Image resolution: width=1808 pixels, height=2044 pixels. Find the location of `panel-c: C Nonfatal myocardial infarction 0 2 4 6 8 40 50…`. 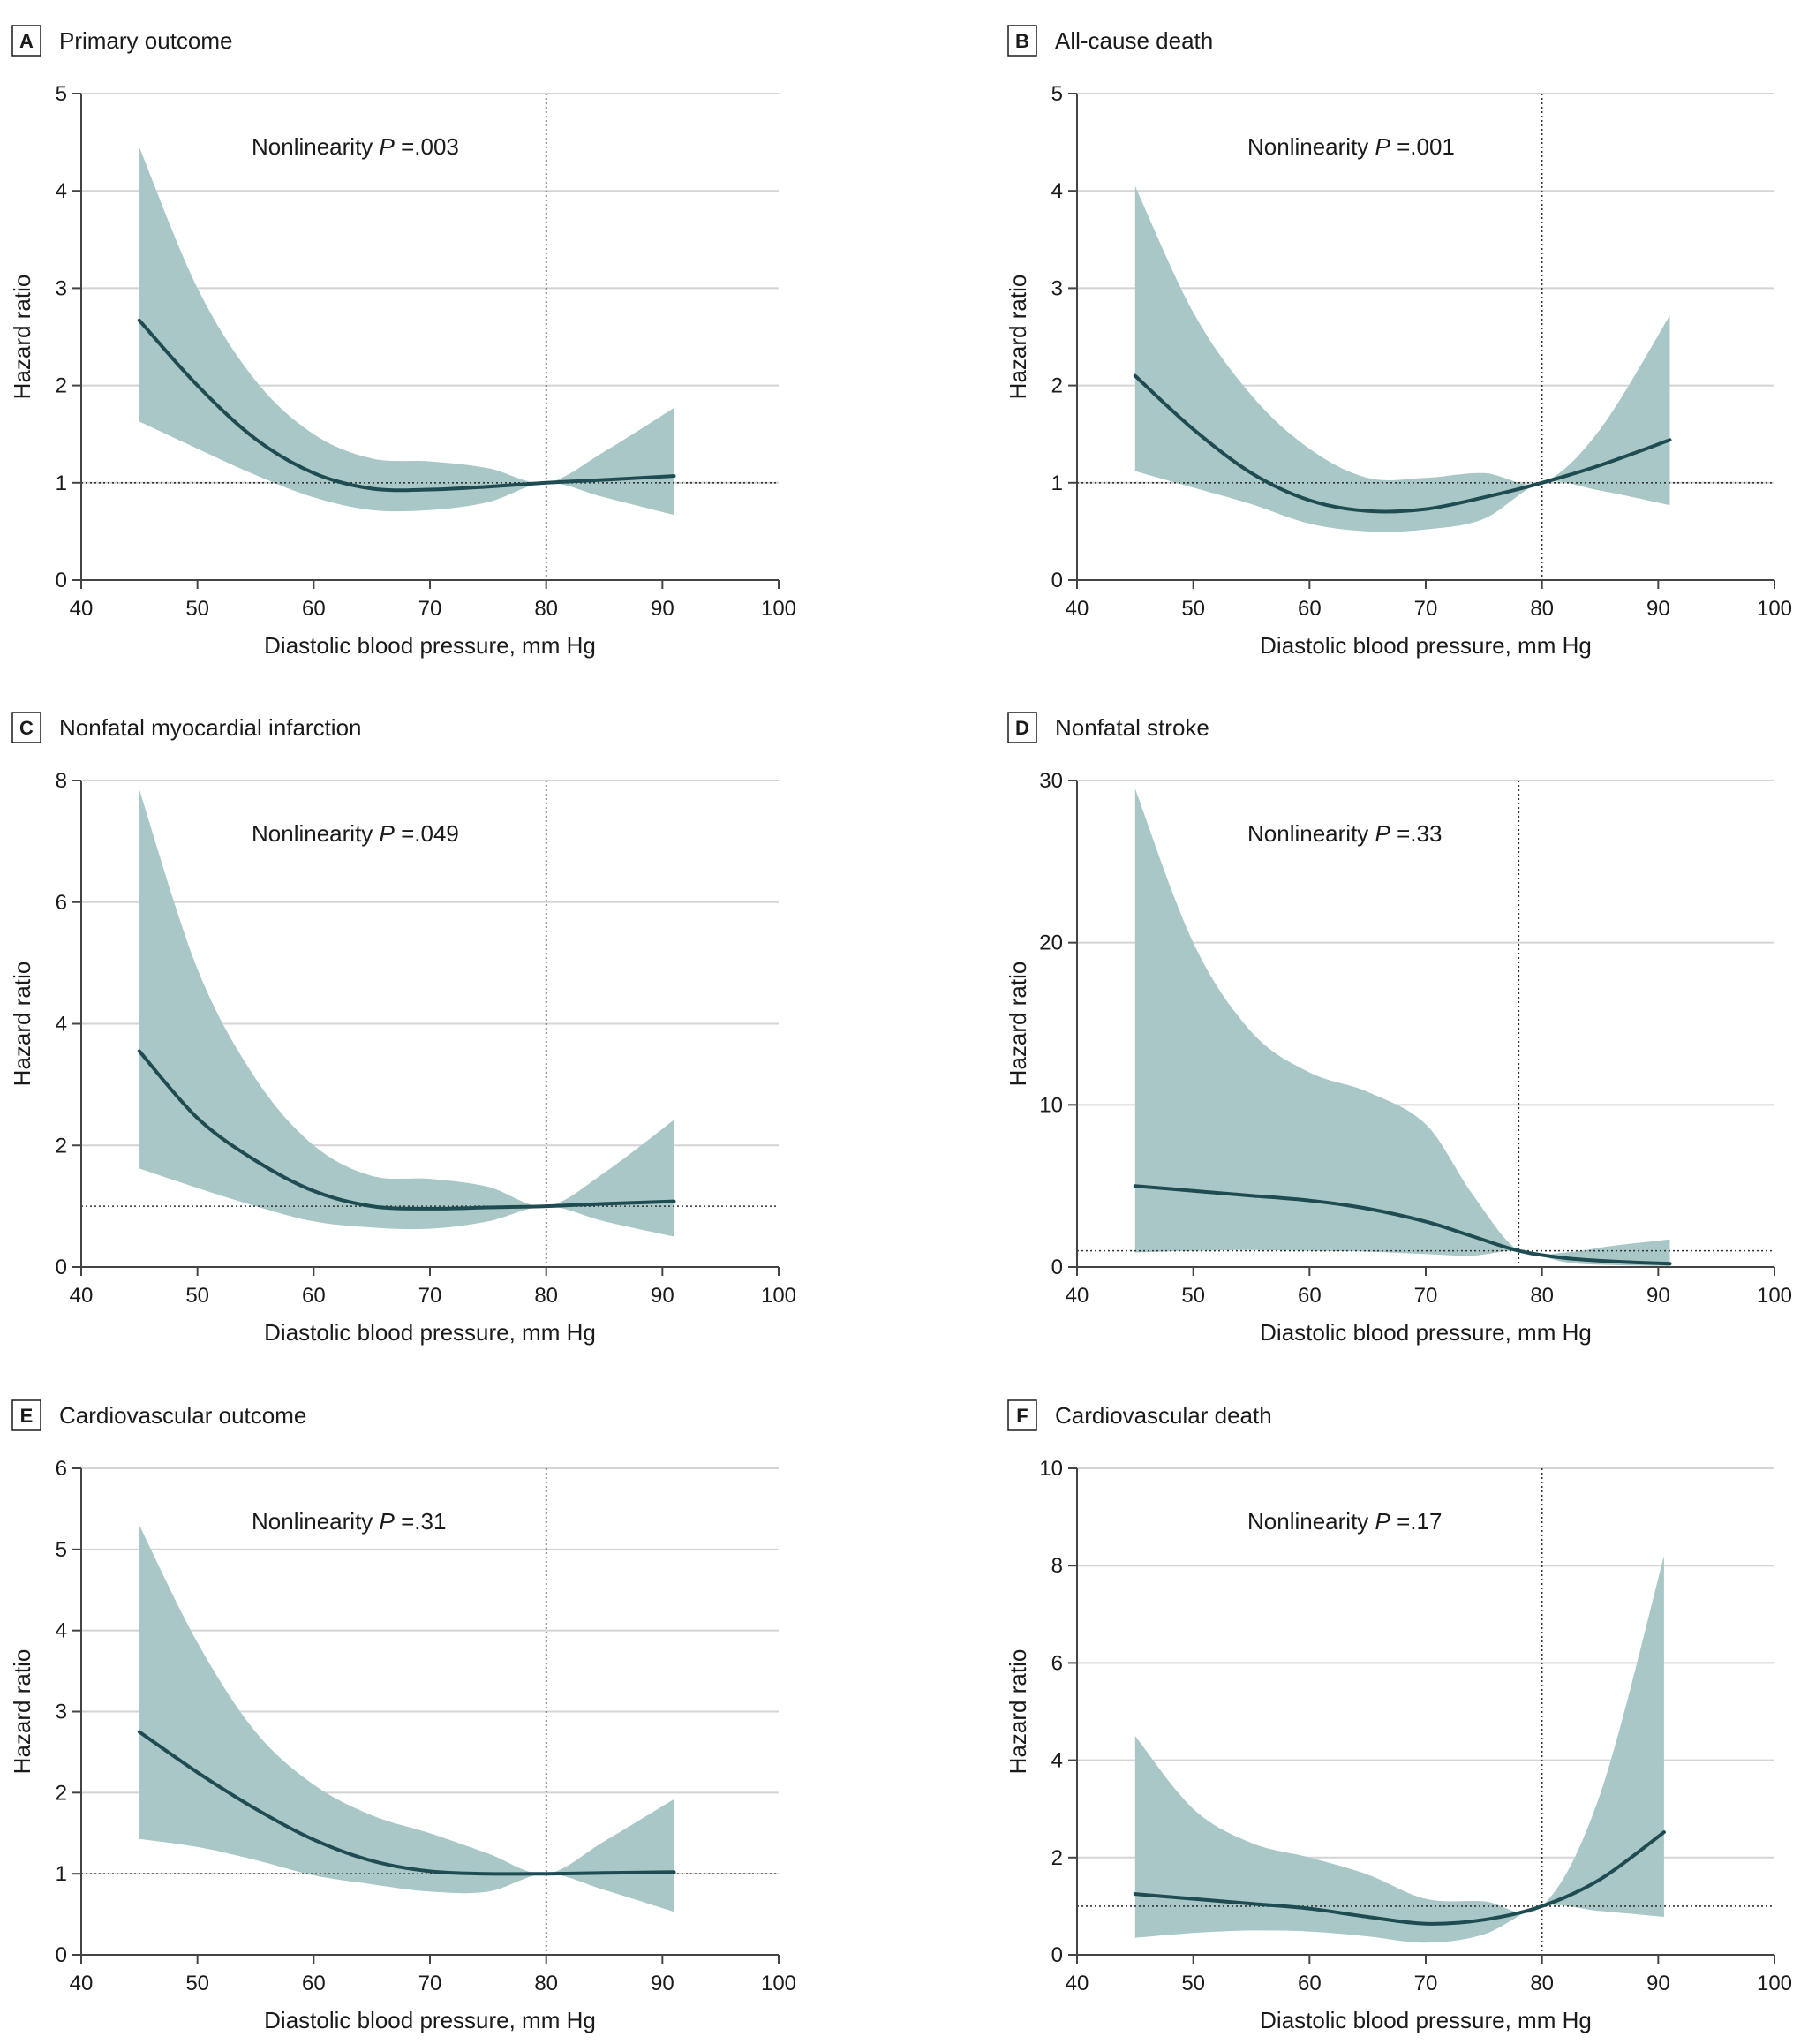

panel-c: C Nonfatal myocardial infarction 0 2 4 6 8 40 50… is located at coordinates (402, 1029).